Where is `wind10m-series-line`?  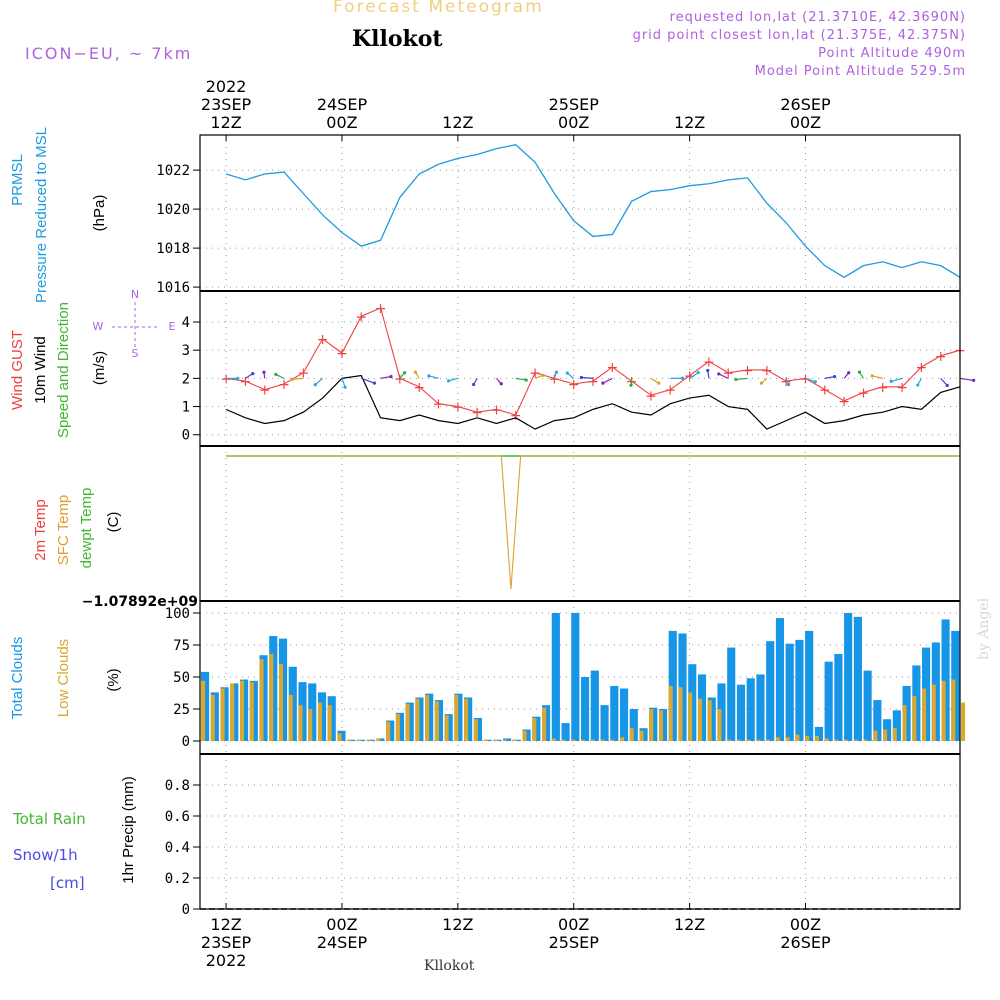
wind10m-series-line is located at coordinates (593, 402).